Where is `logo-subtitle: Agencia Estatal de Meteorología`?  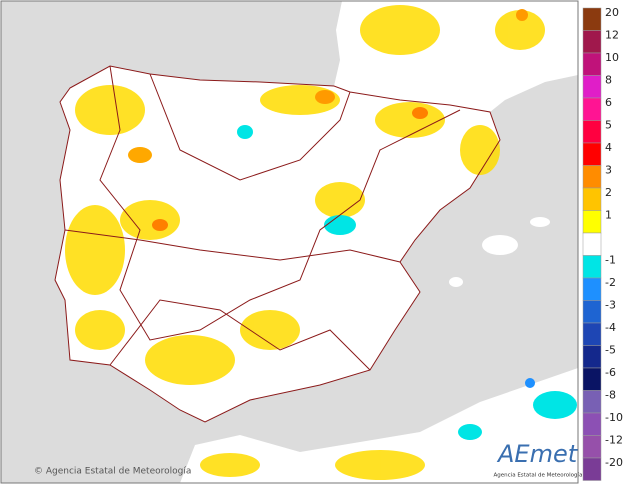 logo-subtitle: Agencia Estatal de Meteorología is located at coordinates (538, 475).